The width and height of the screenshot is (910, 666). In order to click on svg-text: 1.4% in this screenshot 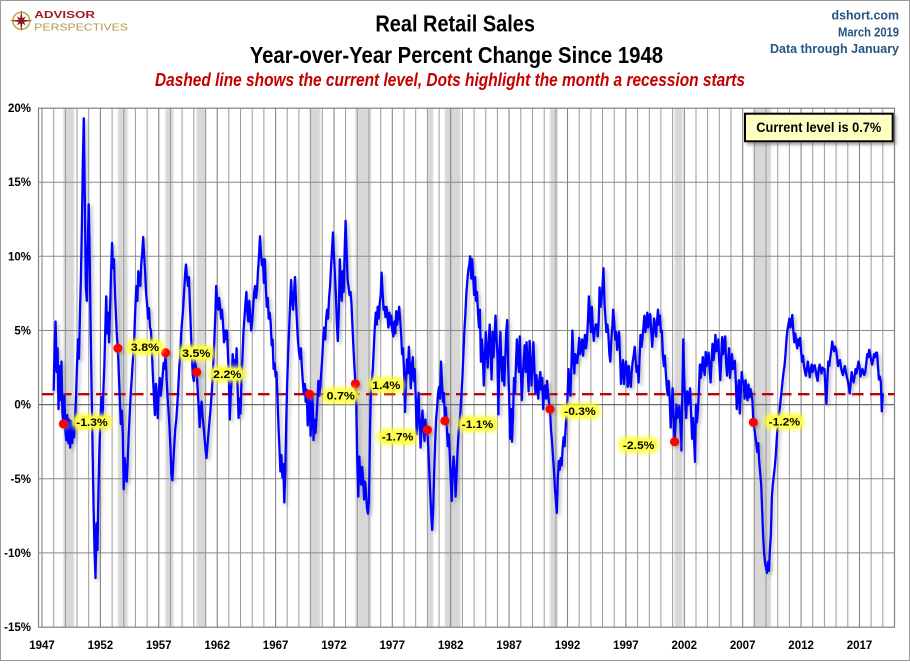, I will do `click(386, 386)`.